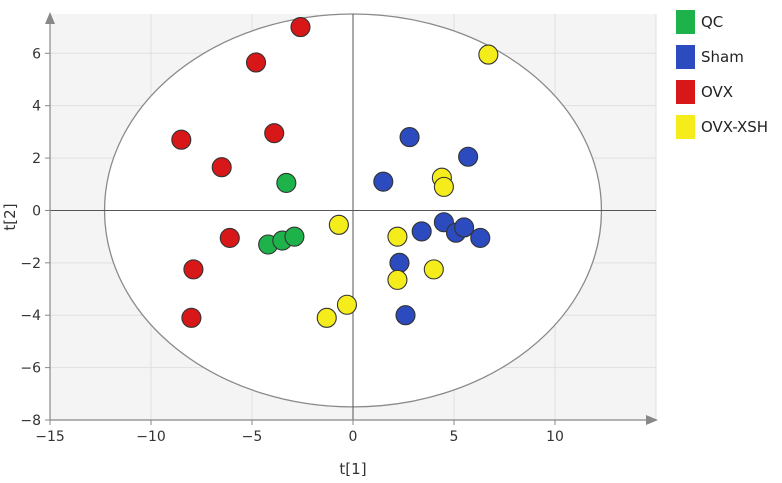  I want to click on legend-label: OVX, so click(717, 91).